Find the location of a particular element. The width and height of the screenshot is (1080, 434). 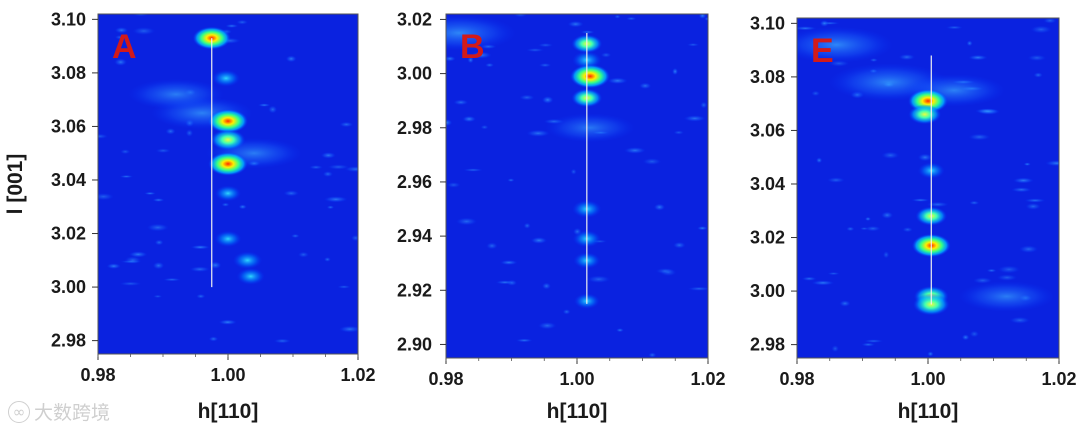

y-tick-label: 3.06 is located at coordinates (68, 126).